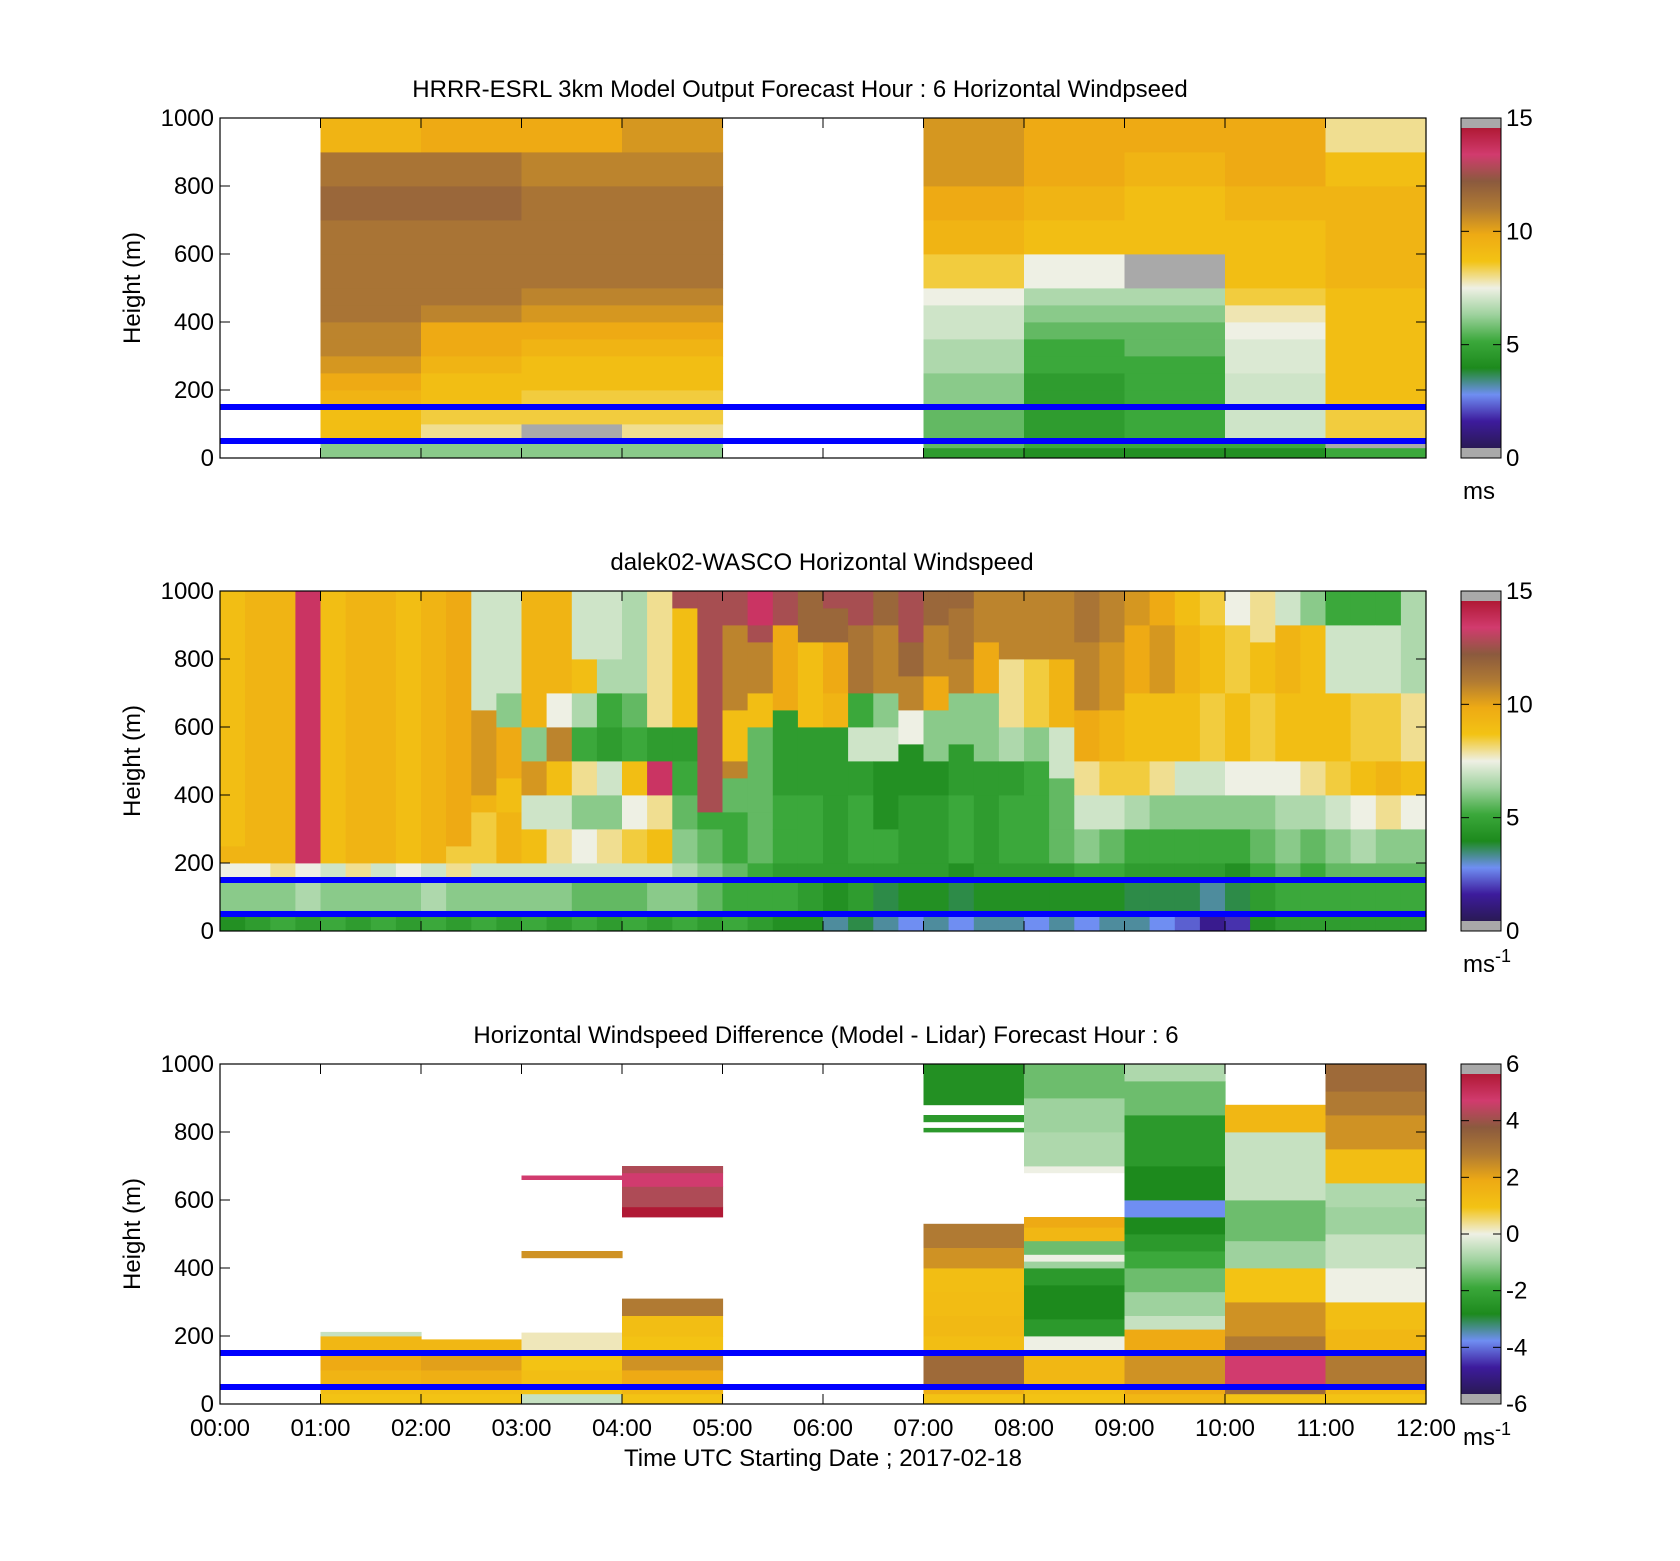 The image size is (1680, 1561). I want to click on panel-3-reference-lines, so click(823, 1370).